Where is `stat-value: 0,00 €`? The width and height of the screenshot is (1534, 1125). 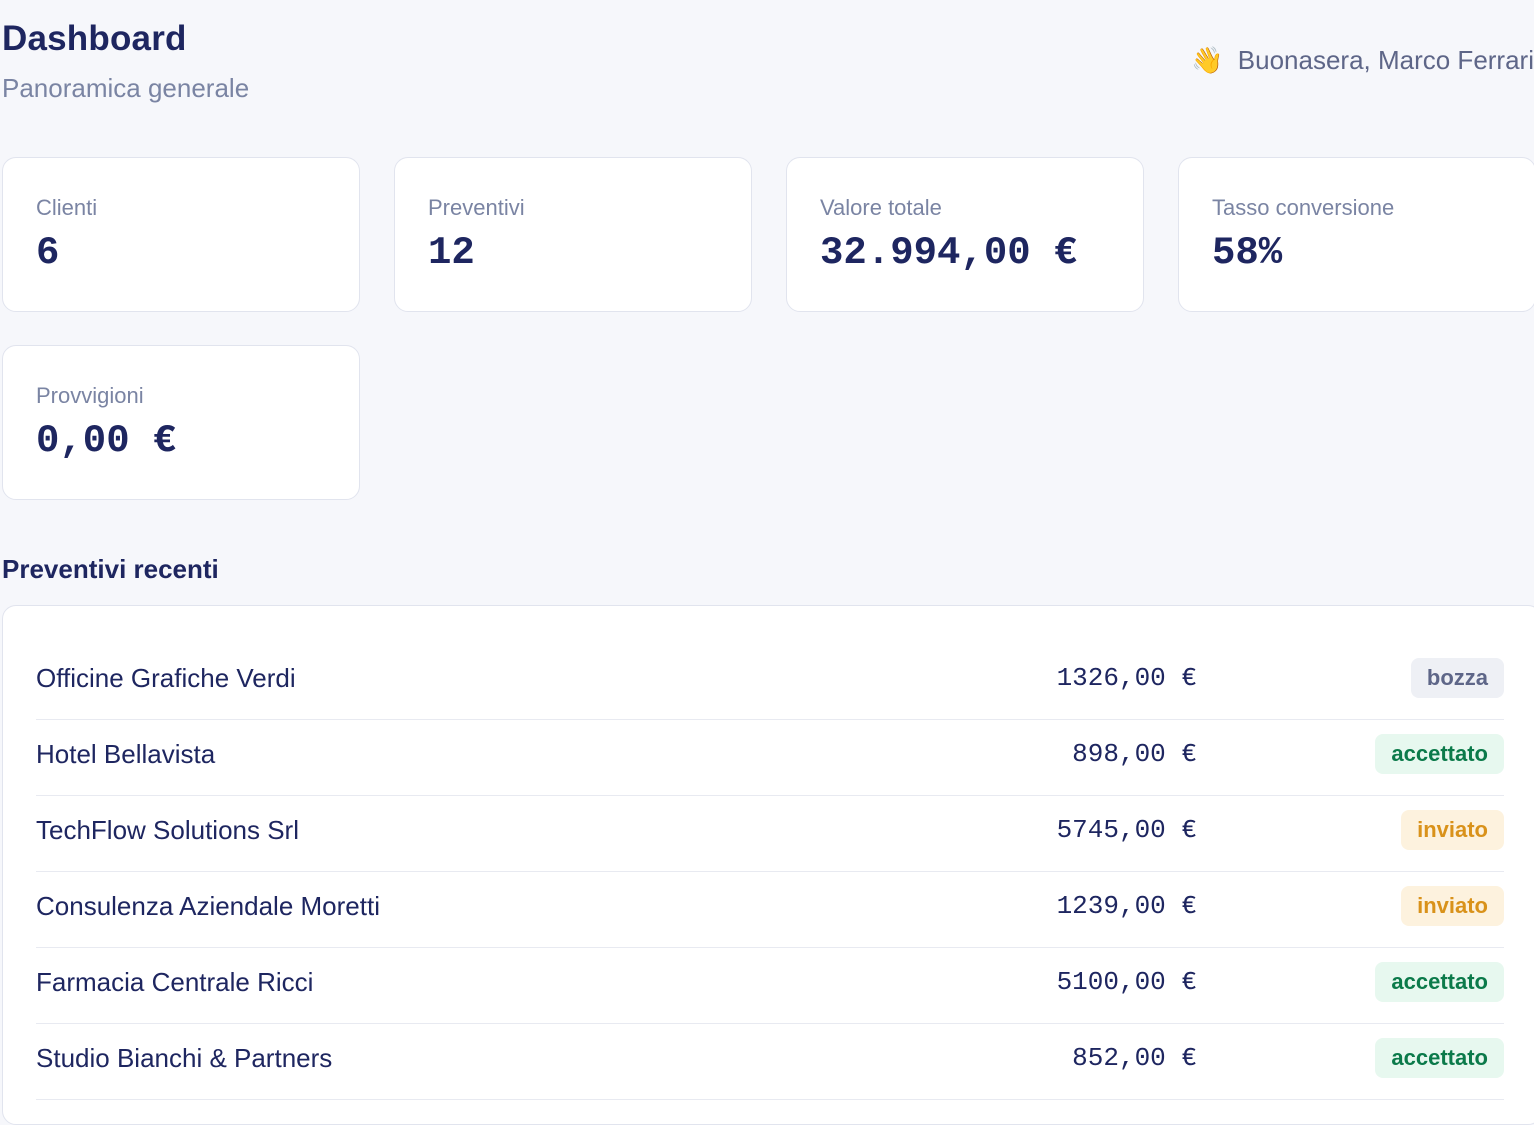 stat-value: 0,00 € is located at coordinates (106, 441).